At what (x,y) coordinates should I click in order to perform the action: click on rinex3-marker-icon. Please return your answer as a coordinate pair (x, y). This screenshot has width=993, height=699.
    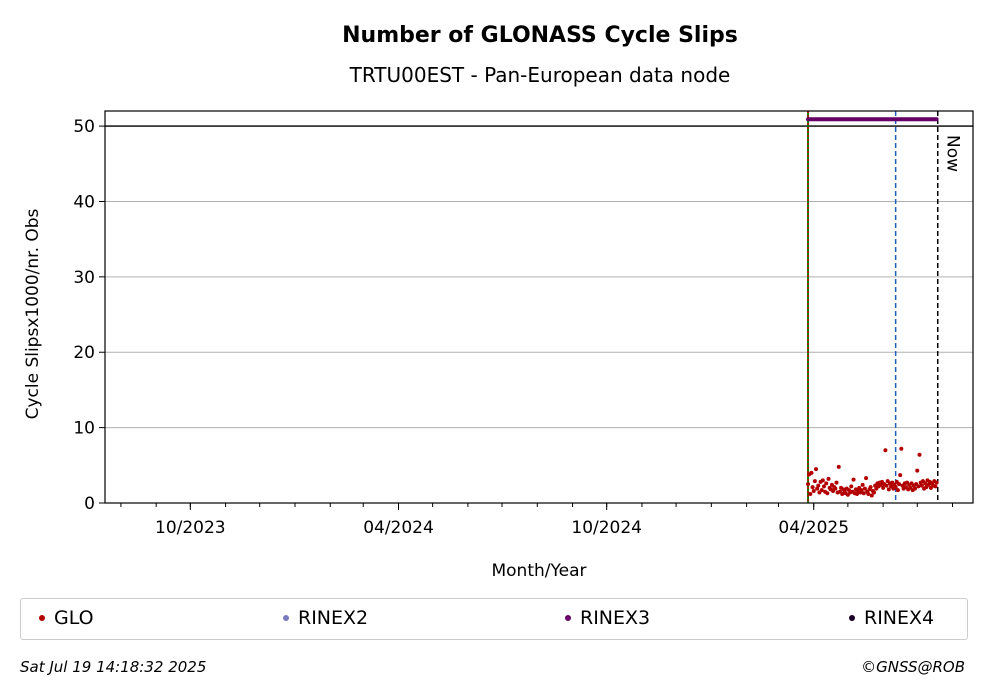
    Looking at the image, I should click on (568, 618).